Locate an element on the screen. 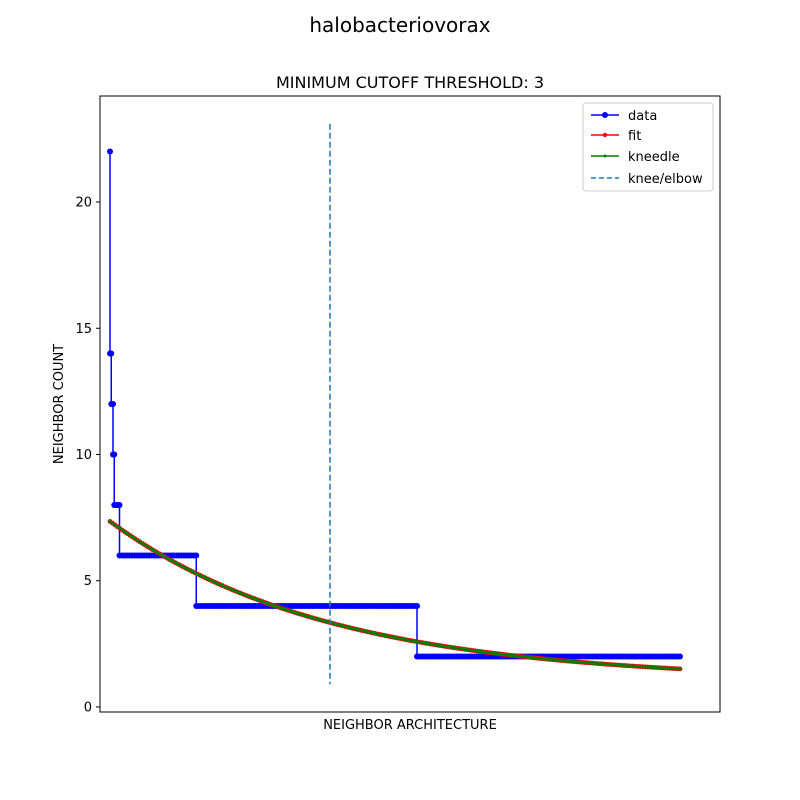 Image resolution: width=800 pixels, height=800 pixels. y-tick-label: 15 is located at coordinates (83, 329).